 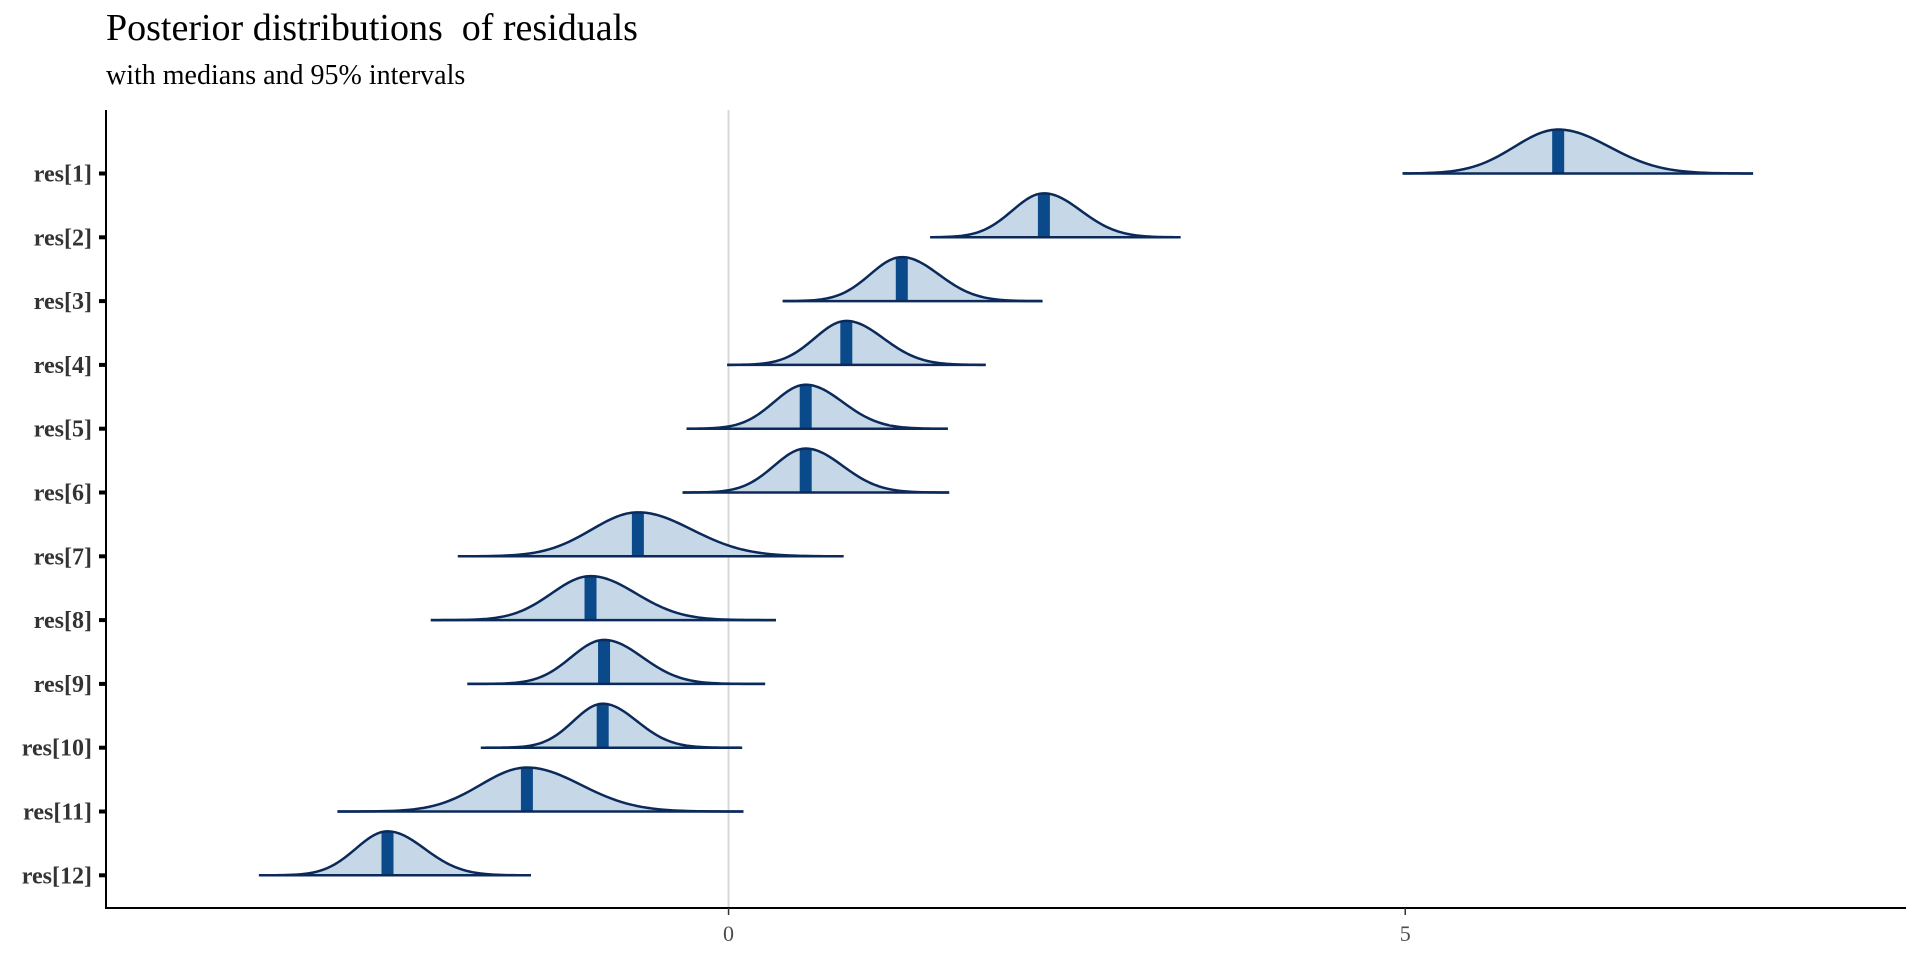 I want to click on y-tick-label: res[4], so click(x=63, y=366).